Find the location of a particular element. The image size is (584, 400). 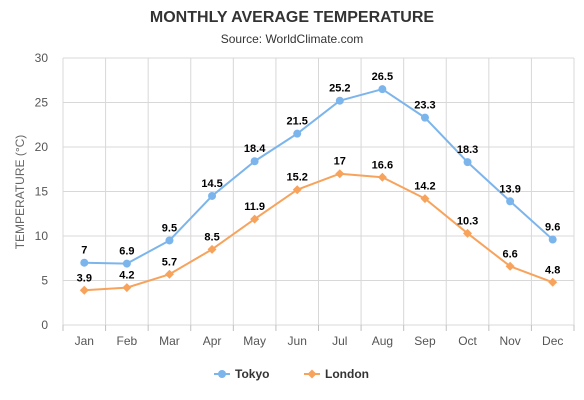

x-tick-label: Apr is located at coordinates (212, 341).